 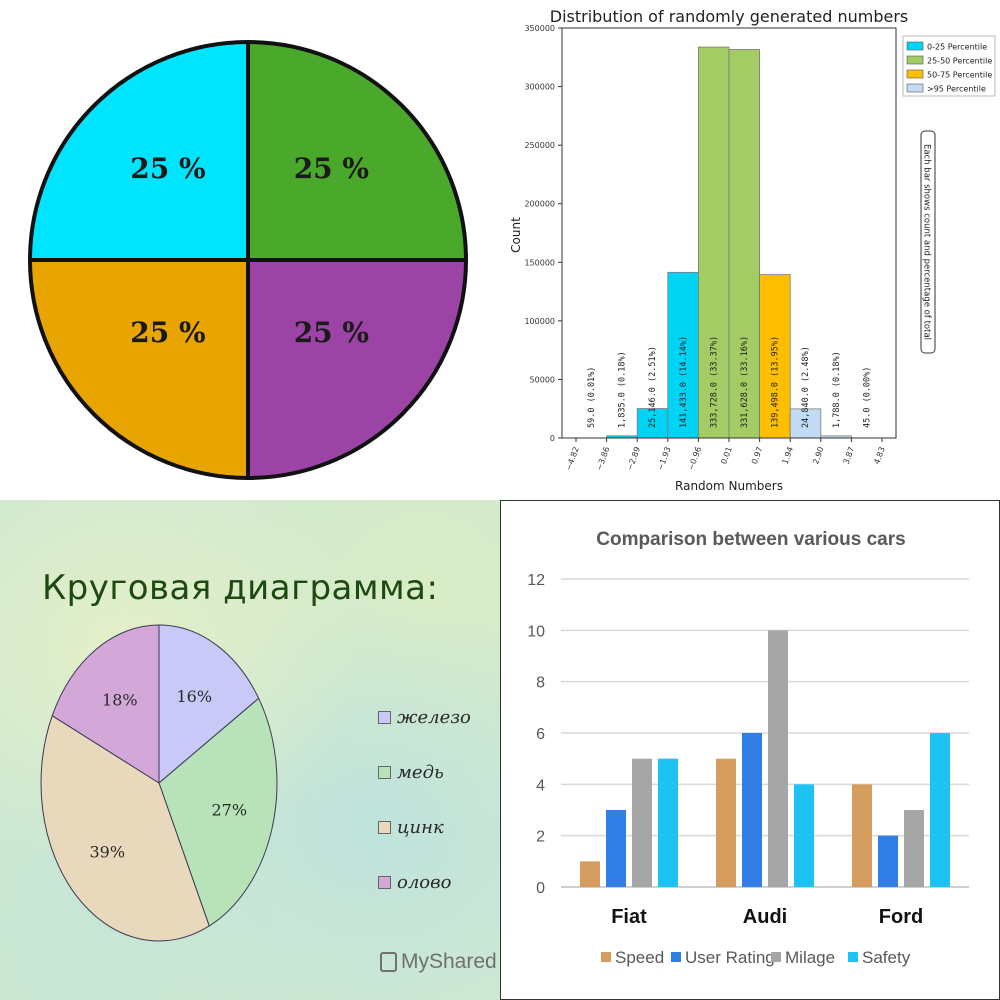 What do you see at coordinates (540, 837) in the screenshot?
I see `y-tick-label: 2` at bounding box center [540, 837].